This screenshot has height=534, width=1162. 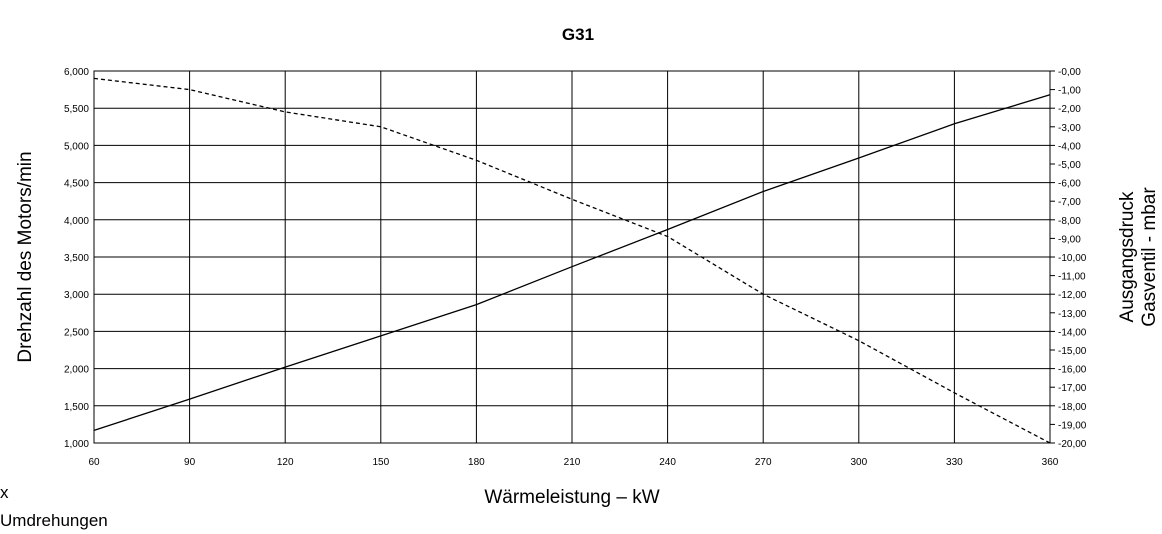 I want to click on y-right-tick-label: -16,00, so click(x=1072, y=370).